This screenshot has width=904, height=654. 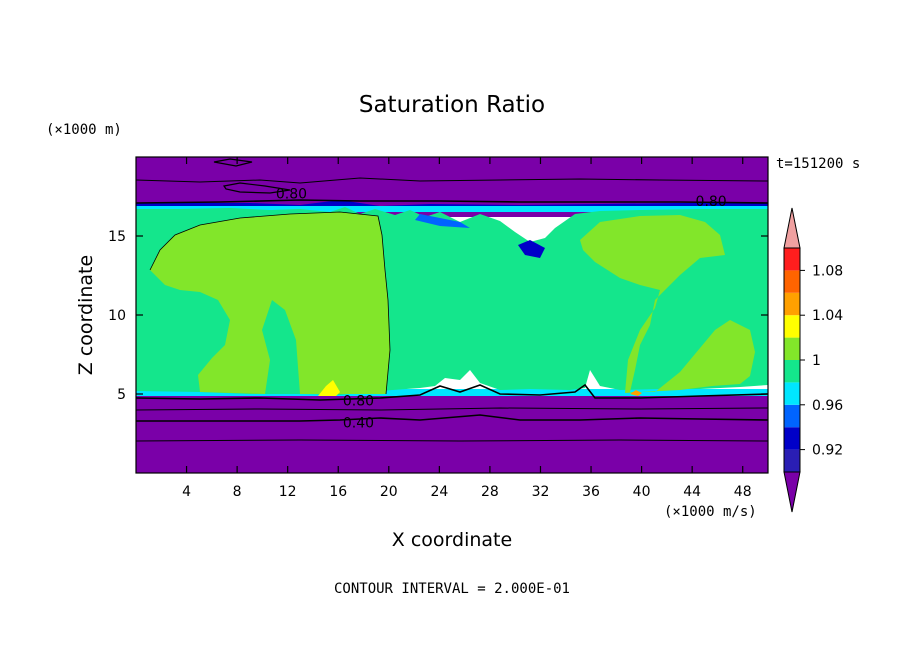 What do you see at coordinates (636, 393) in the screenshot?
I see `orange-spot` at bounding box center [636, 393].